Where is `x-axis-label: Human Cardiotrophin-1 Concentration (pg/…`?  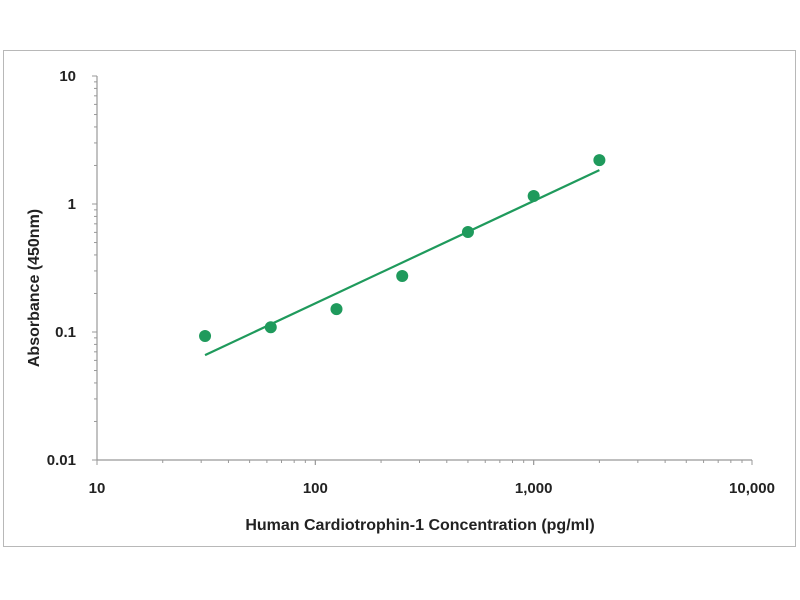 x-axis-label: Human Cardiotrophin-1 Concentration (pg/… is located at coordinates (419, 525).